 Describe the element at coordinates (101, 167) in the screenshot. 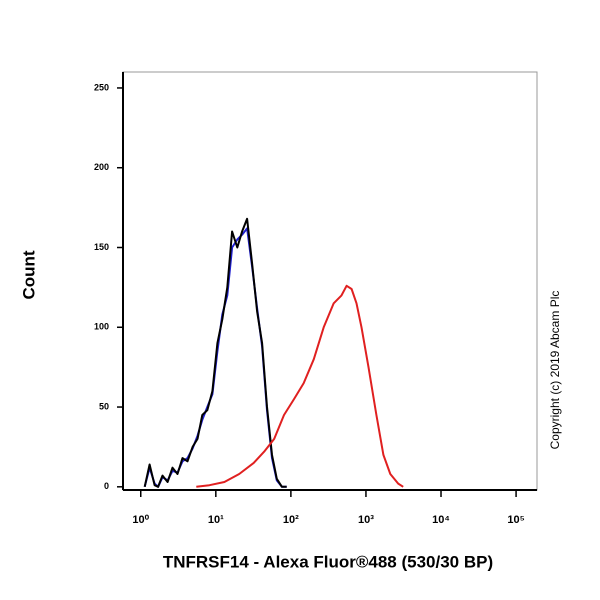

I see `y-tick-label: 200` at that location.